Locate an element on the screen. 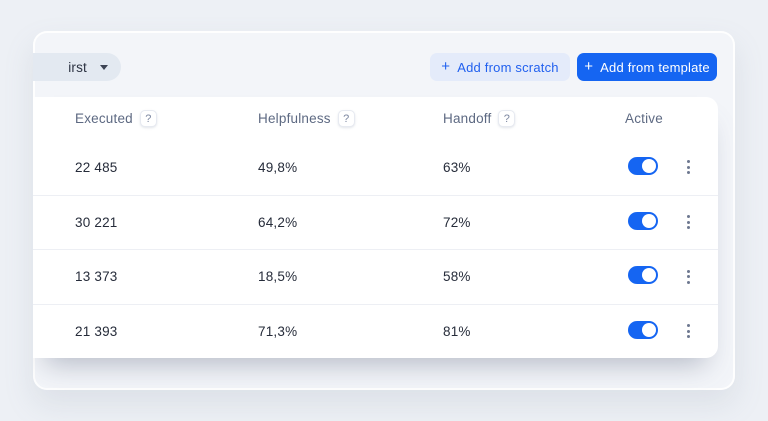 The width and height of the screenshot is (768, 421). handoff-value: 72% is located at coordinates (457, 222).